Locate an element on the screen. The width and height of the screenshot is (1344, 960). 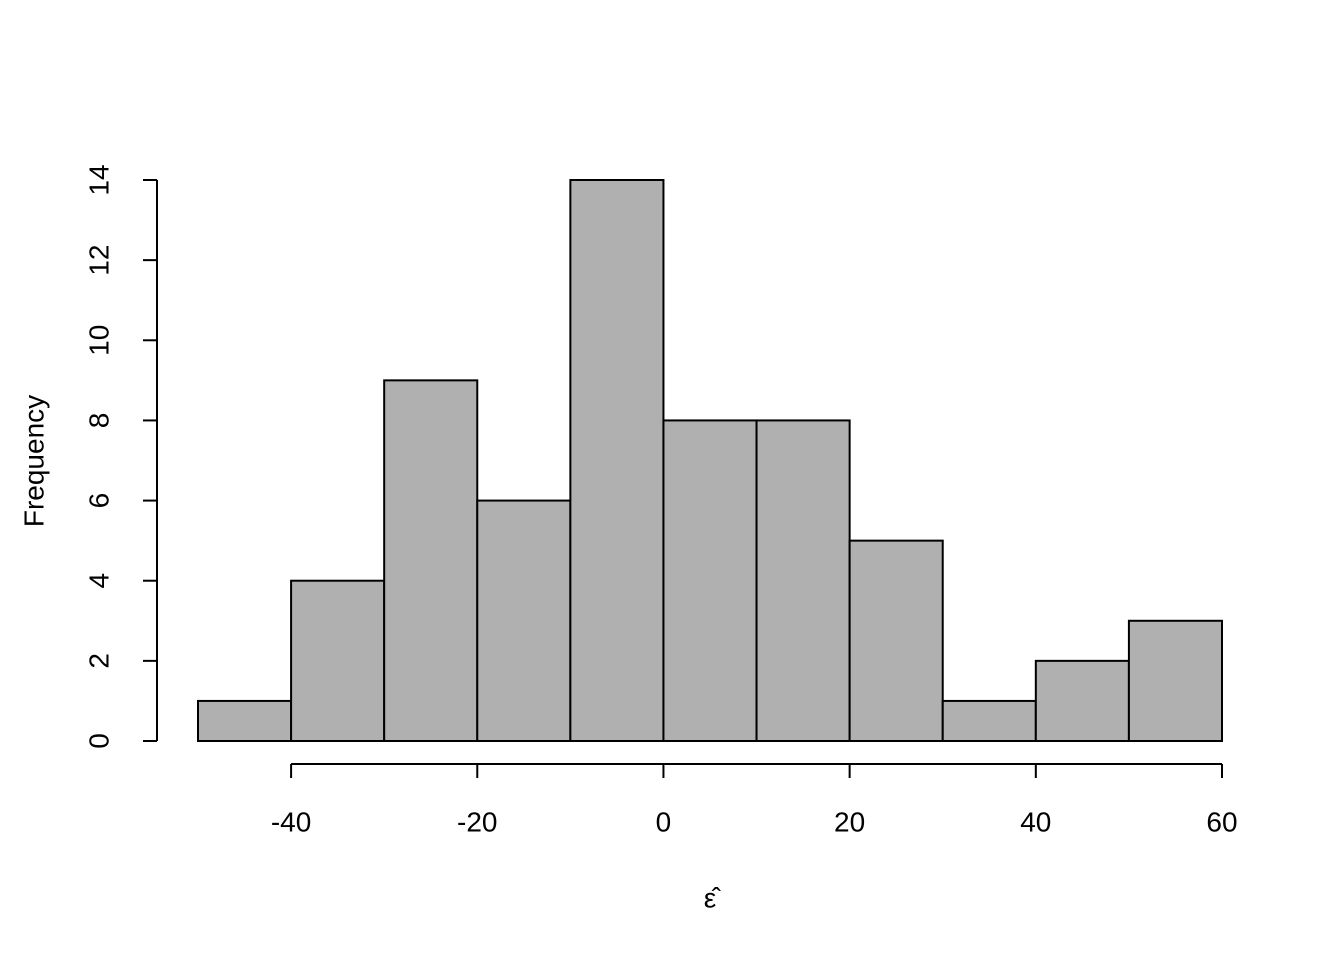
y-tick-label: 10 is located at coordinates (98, 340).